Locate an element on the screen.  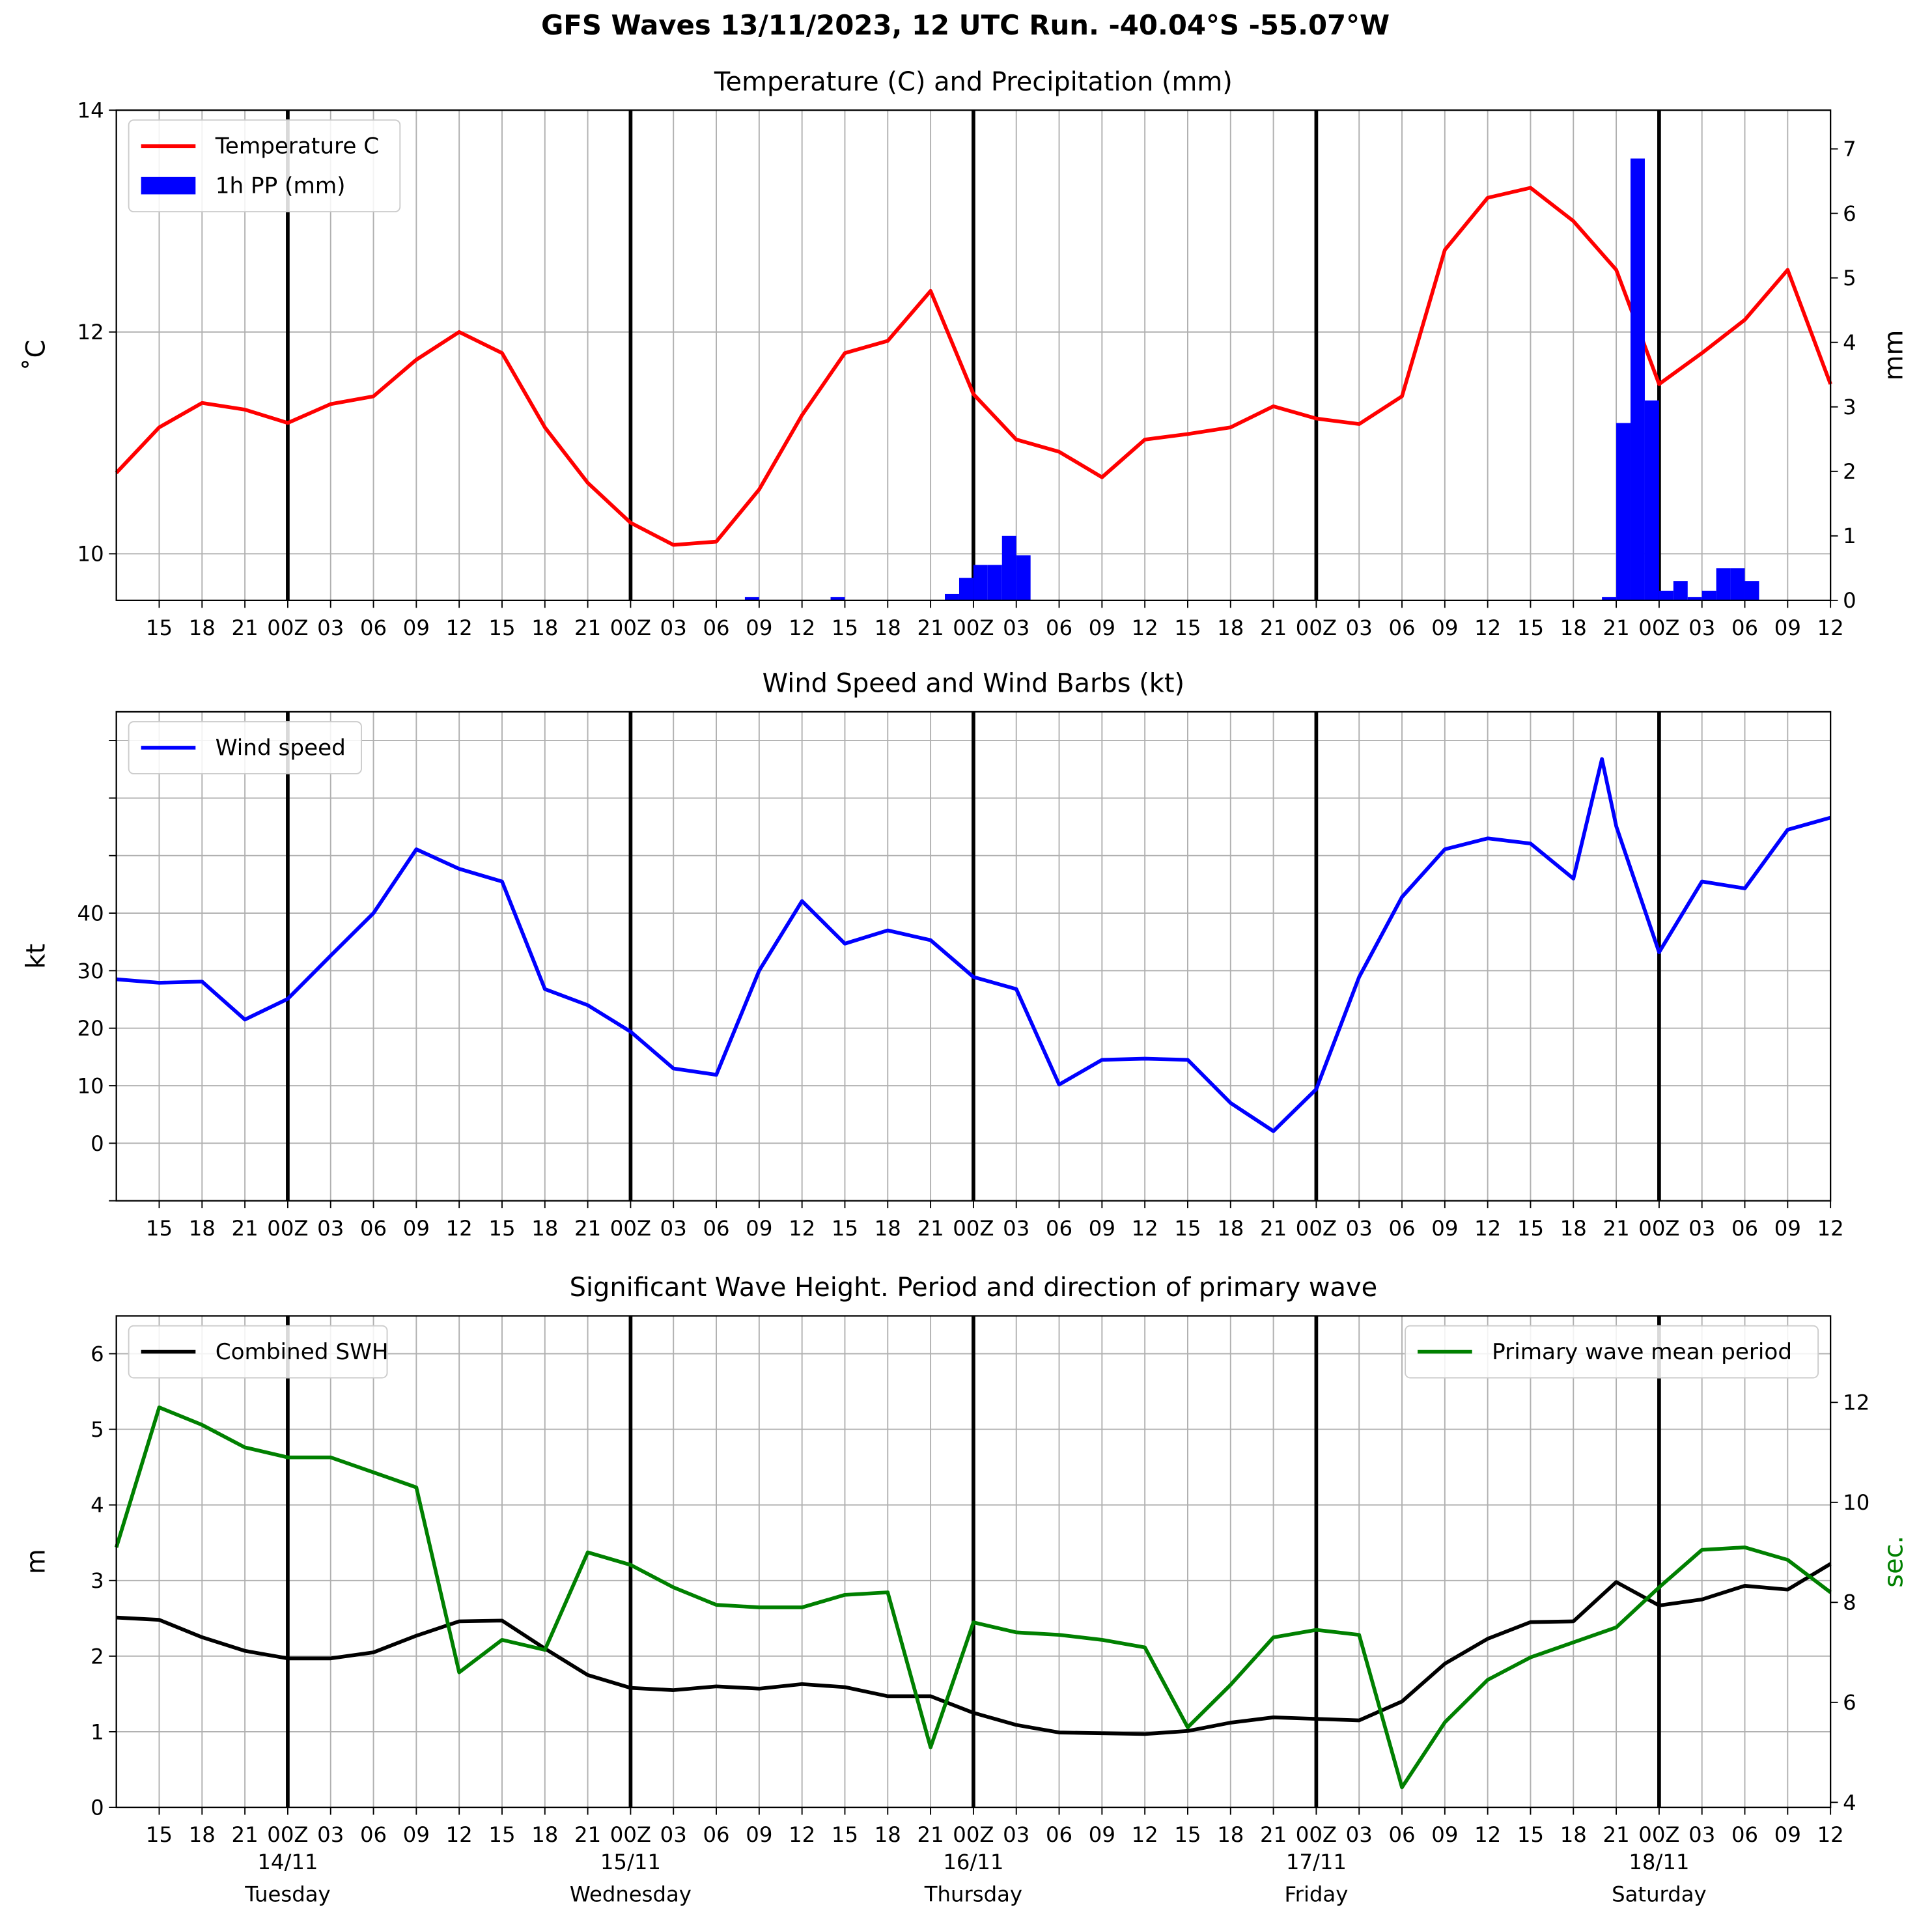
legend-label: Primary wave mean period is located at coordinates (1642, 1352).